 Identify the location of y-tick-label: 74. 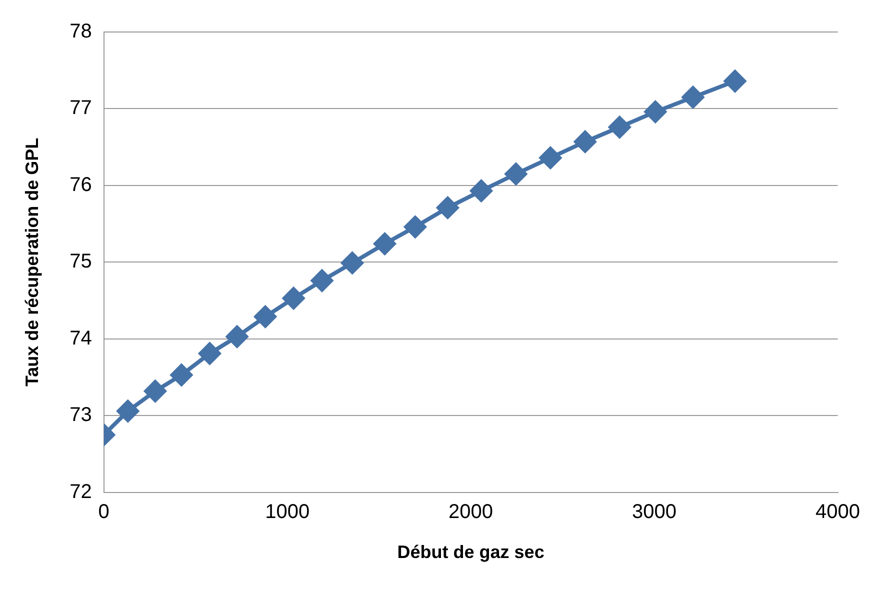
(81, 338).